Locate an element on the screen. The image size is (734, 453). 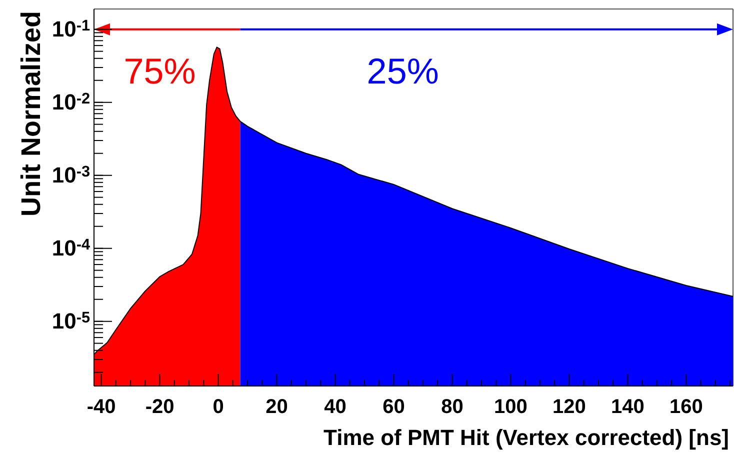
y-tick-label: 10$^{-4}$ is located at coordinates (71, 247).